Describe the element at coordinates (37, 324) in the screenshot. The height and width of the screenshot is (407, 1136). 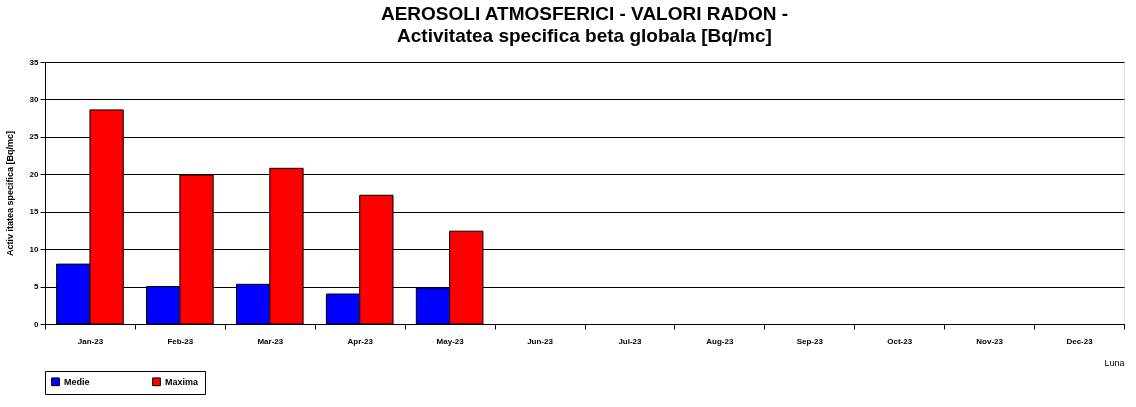
I see `y-tick-label: 0` at that location.